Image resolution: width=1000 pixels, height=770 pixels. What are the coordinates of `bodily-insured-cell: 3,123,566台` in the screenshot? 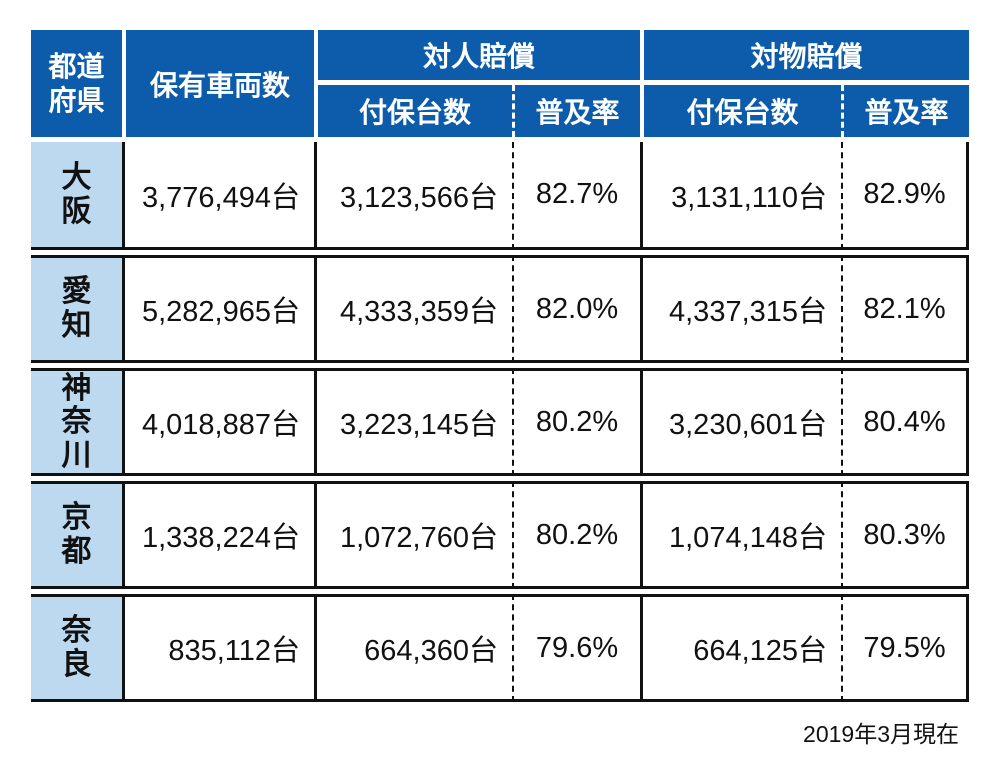 It's located at (413, 196).